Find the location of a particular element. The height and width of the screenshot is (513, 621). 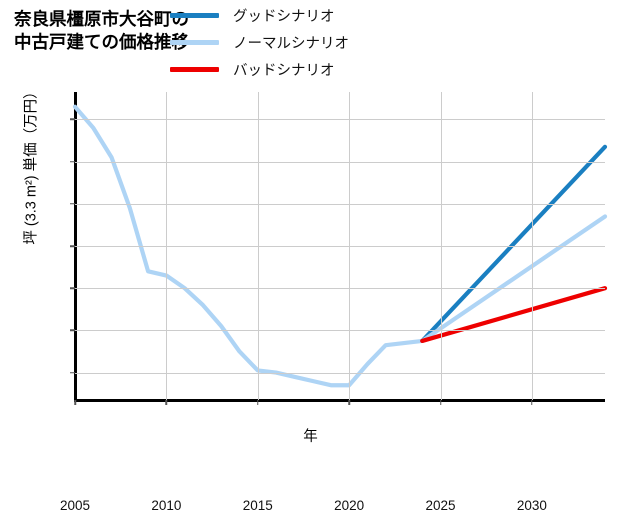

legend-swatch-good is located at coordinates (194, 15).